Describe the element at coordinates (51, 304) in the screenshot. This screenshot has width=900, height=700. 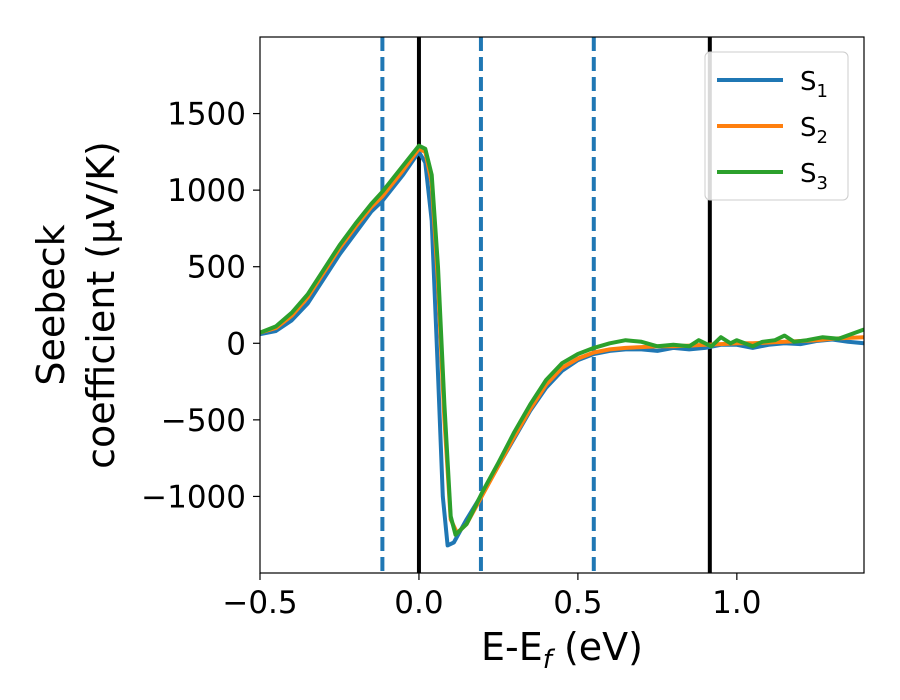
I see `svg-text: Seebeck` at that location.